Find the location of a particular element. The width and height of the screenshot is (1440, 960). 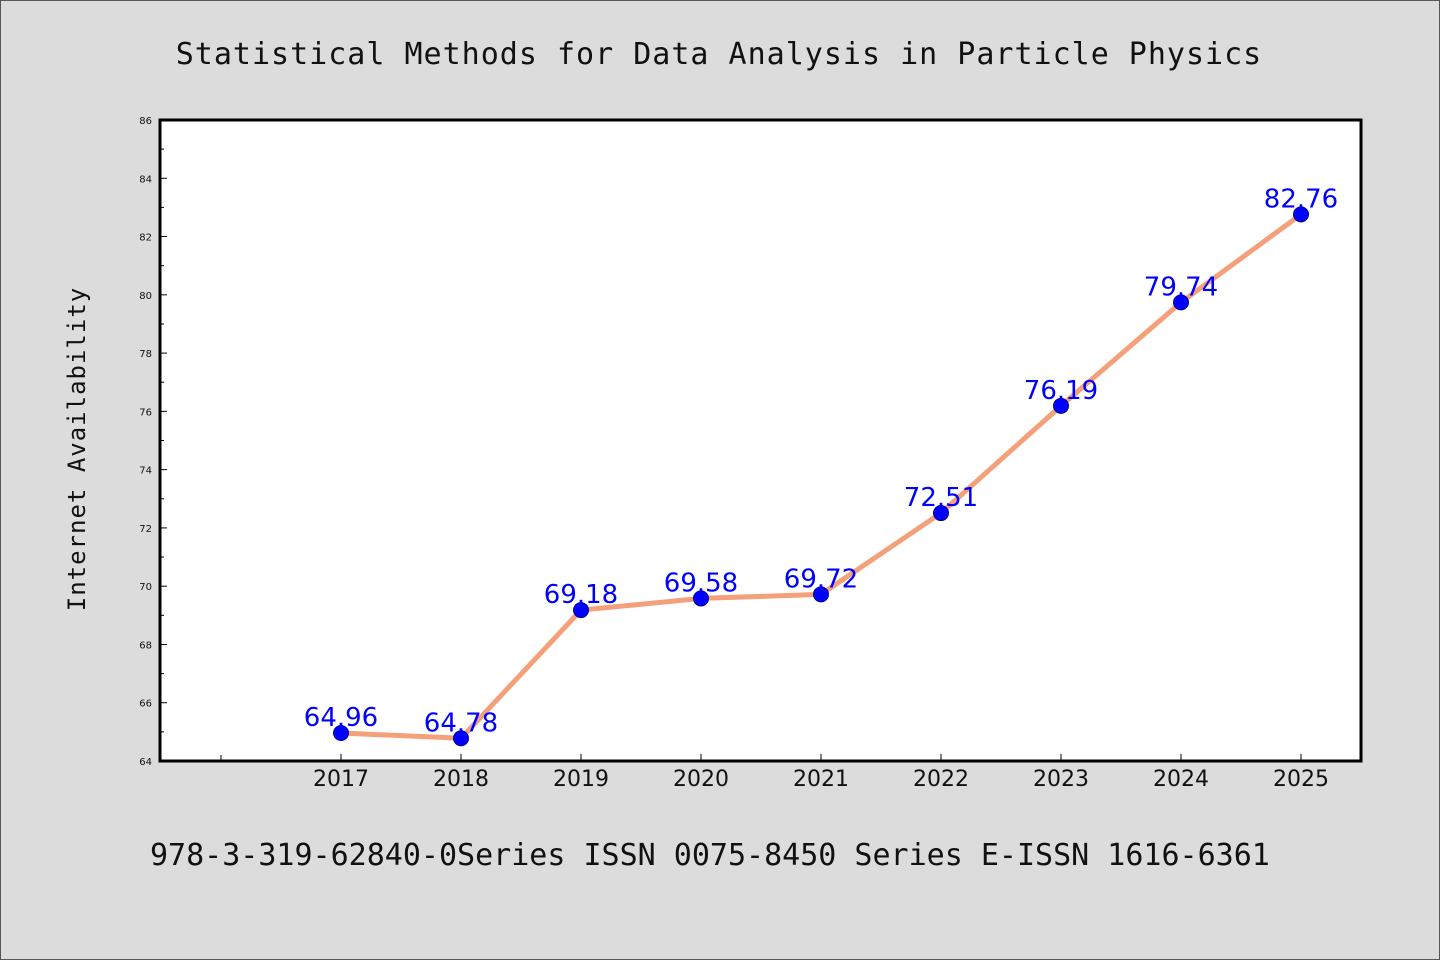

y-tick-label: 72 is located at coordinates (145, 529).